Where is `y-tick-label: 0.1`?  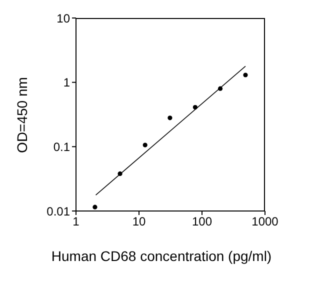
y-tick-label: 0.1 is located at coordinates (61, 147).